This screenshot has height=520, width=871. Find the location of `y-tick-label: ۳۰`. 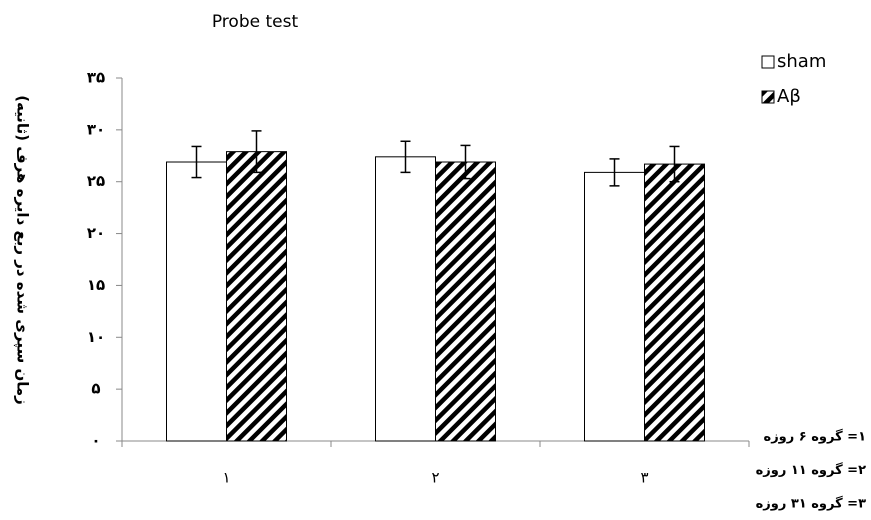

y-tick-label: ۳۰ is located at coordinates (96, 129).